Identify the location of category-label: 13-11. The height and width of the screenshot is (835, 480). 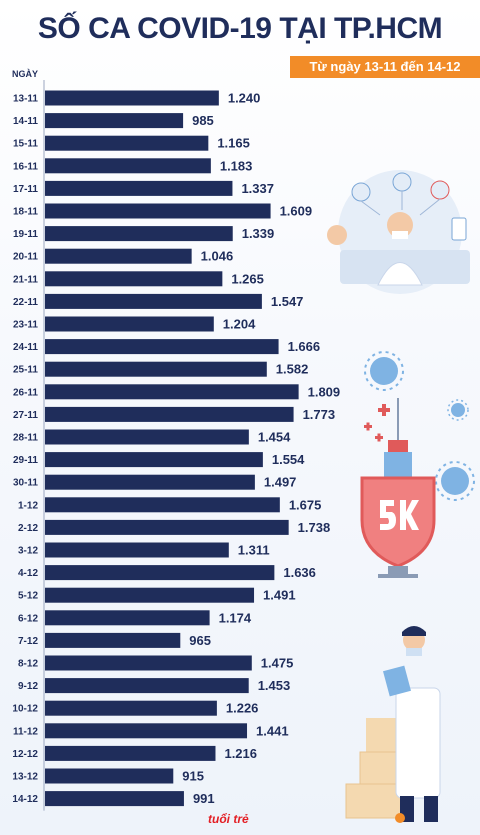
(25, 99).